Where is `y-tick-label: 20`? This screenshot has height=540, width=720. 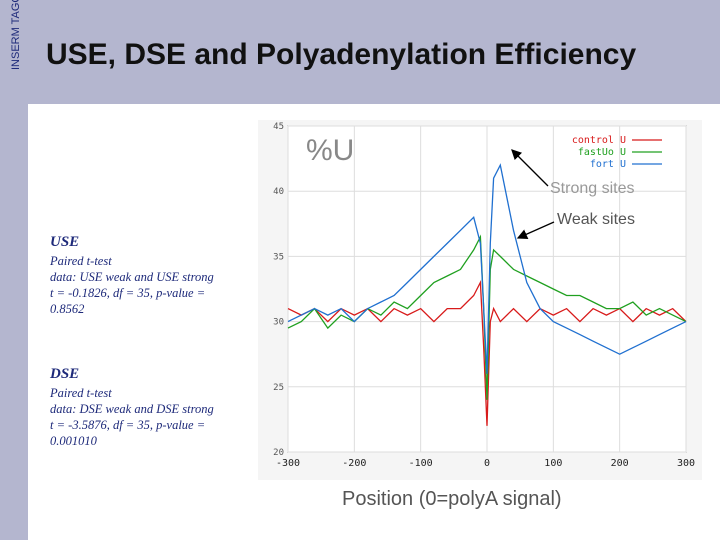
y-tick-label: 20 is located at coordinates (278, 453).